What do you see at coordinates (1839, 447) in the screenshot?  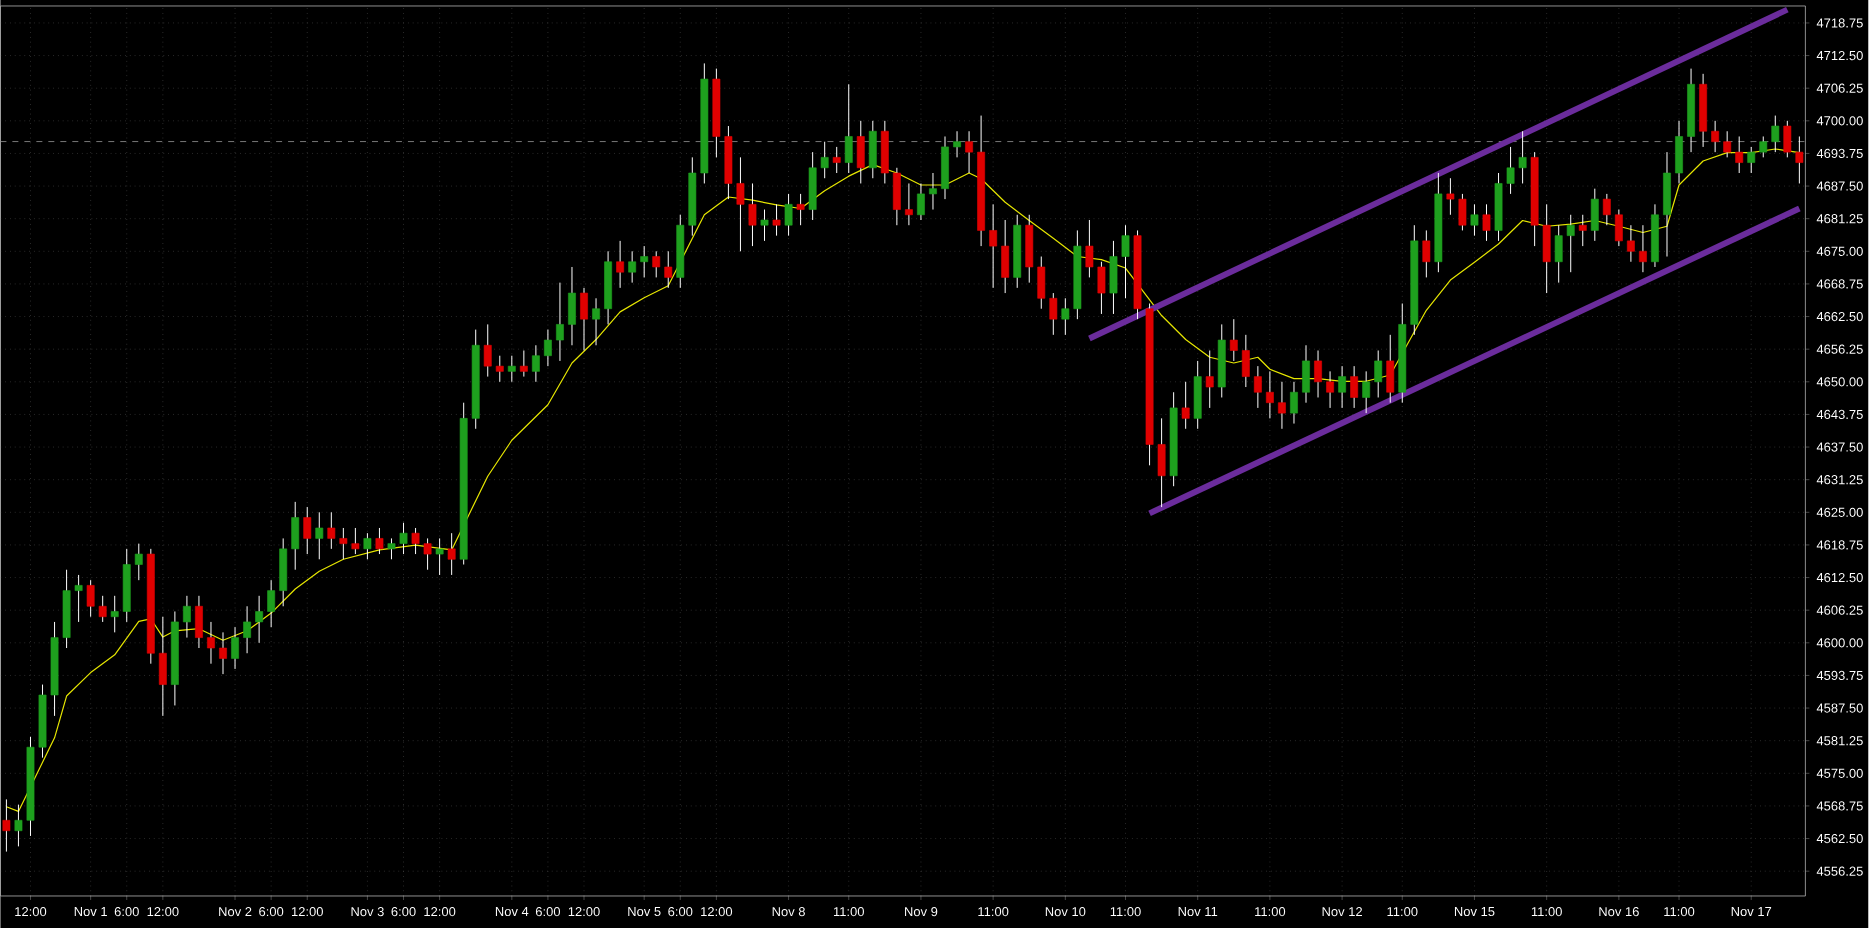 I see `y-tick-label: 4637.50` at bounding box center [1839, 447].